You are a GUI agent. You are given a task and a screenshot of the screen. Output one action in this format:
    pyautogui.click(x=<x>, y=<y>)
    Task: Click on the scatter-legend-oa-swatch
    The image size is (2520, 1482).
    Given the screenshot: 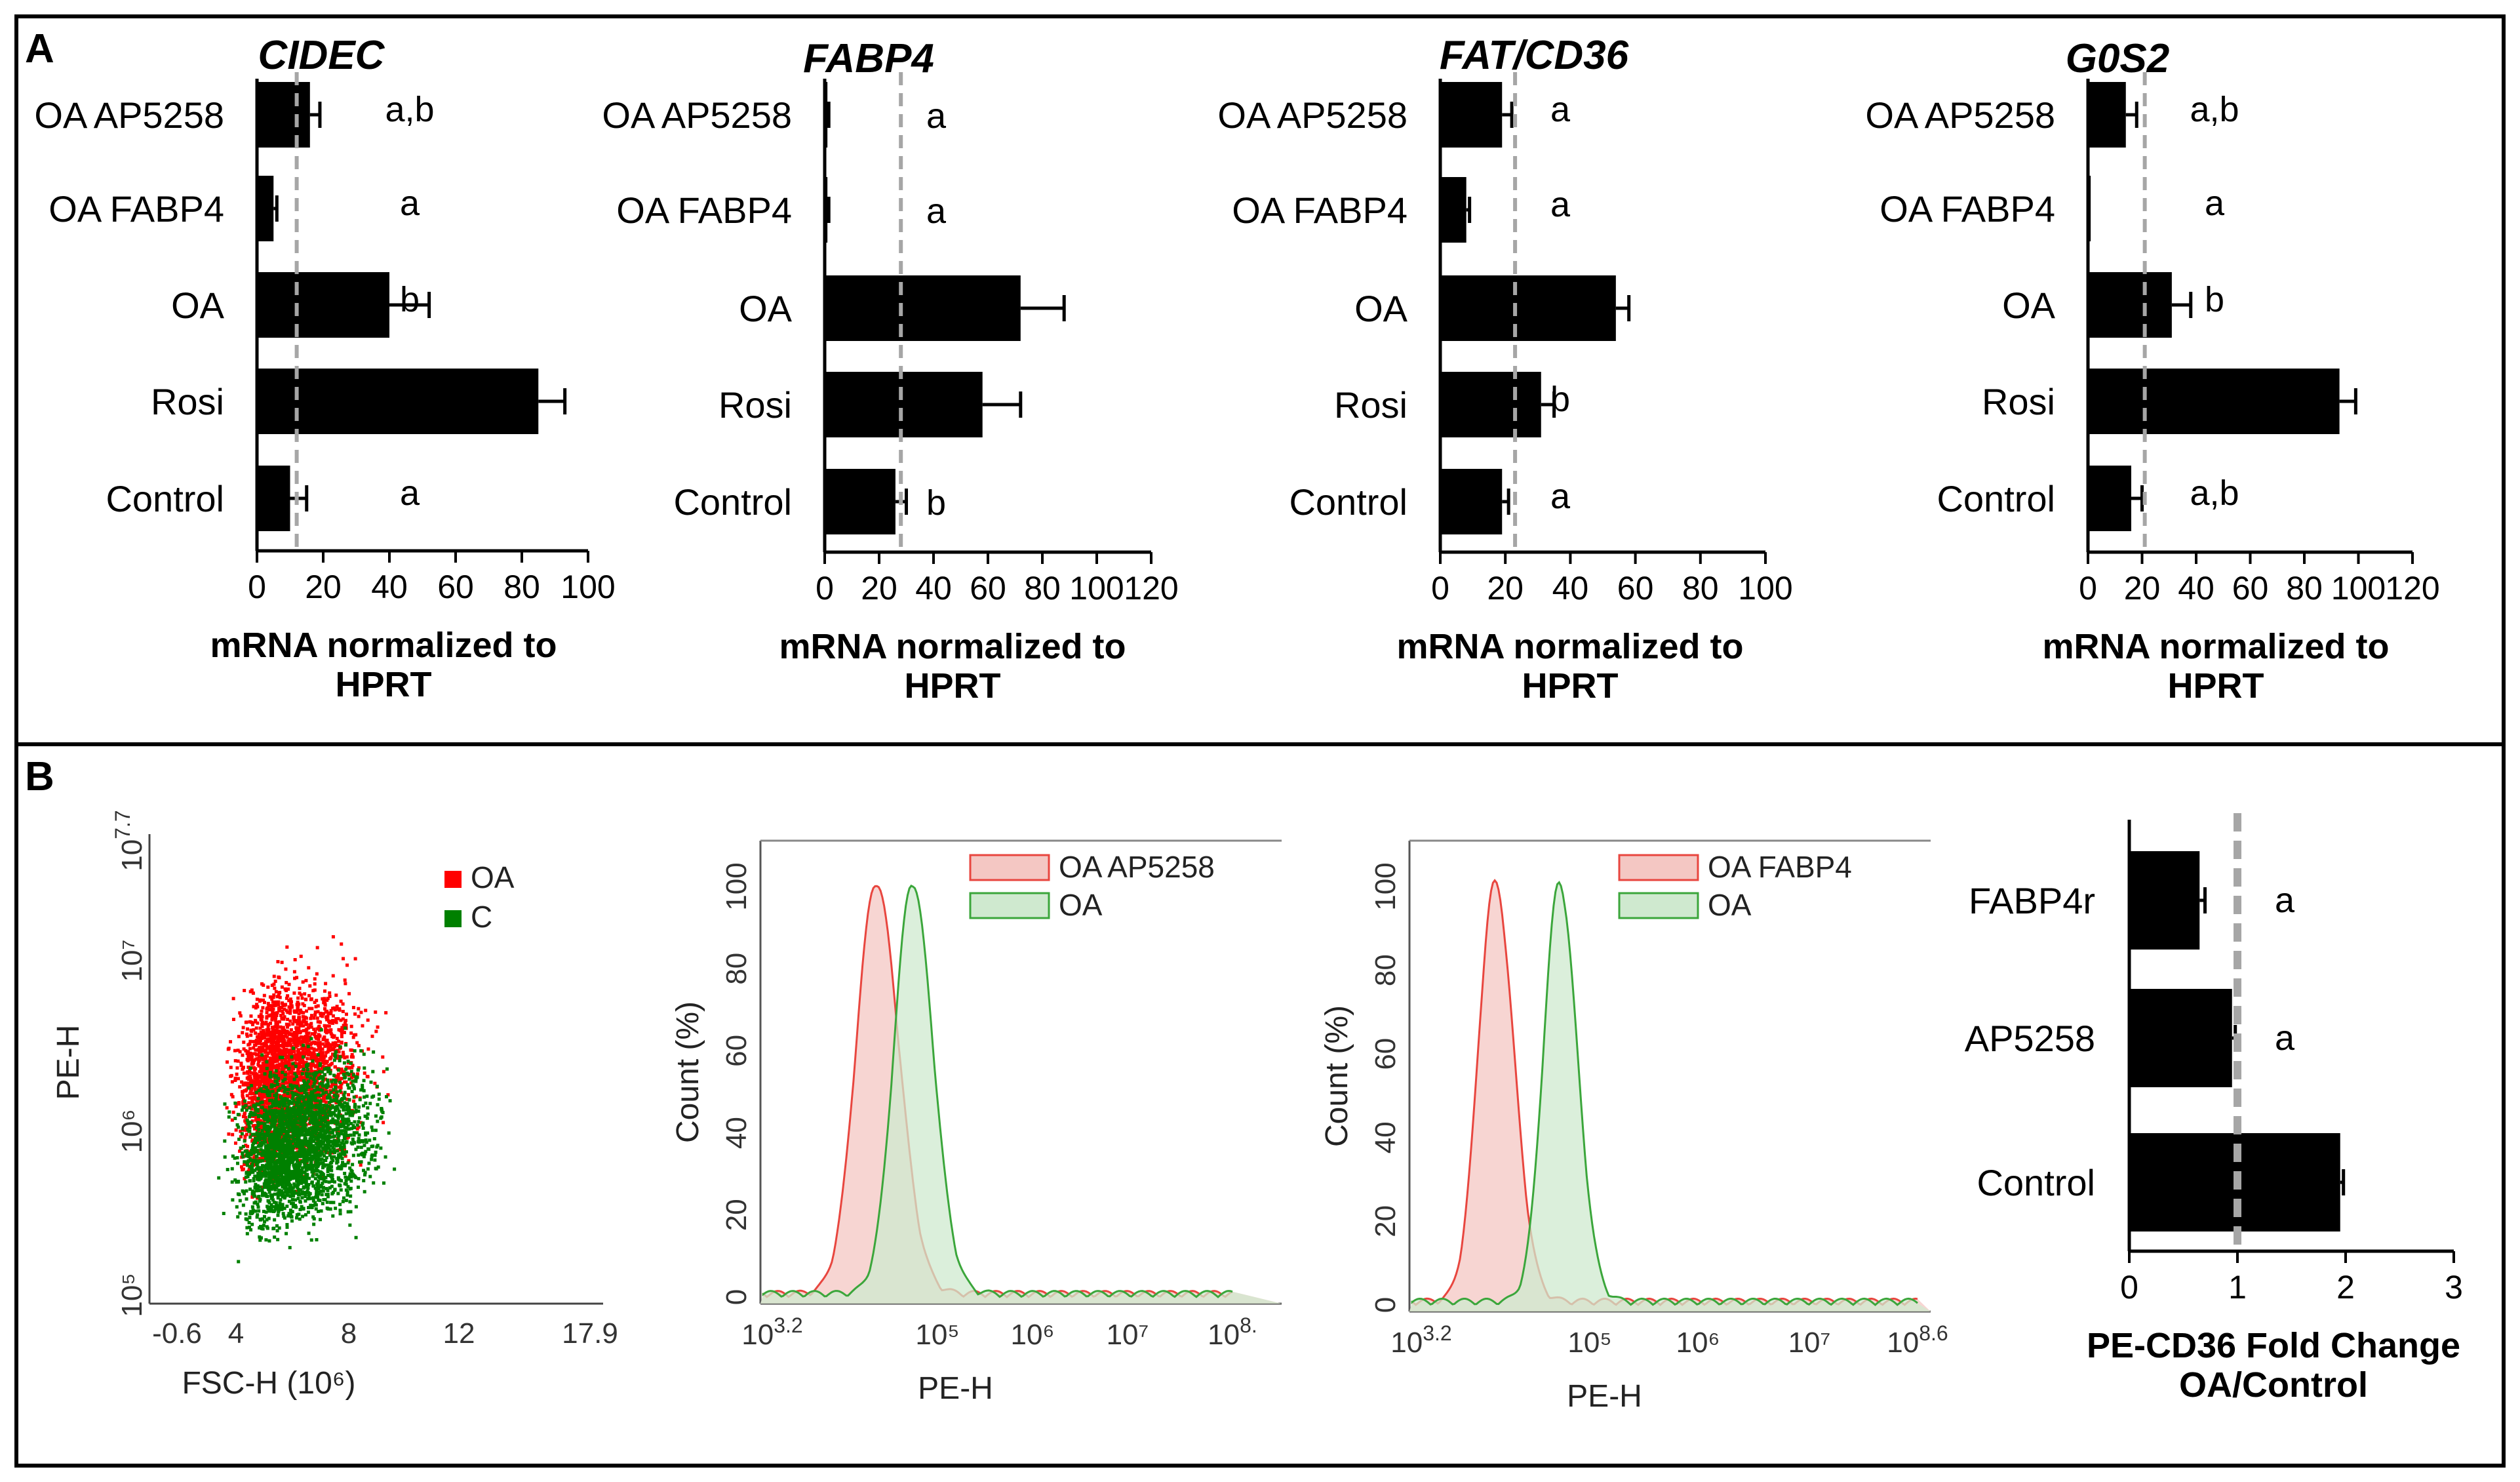 What is the action you would take?
    pyautogui.click(x=453, y=879)
    